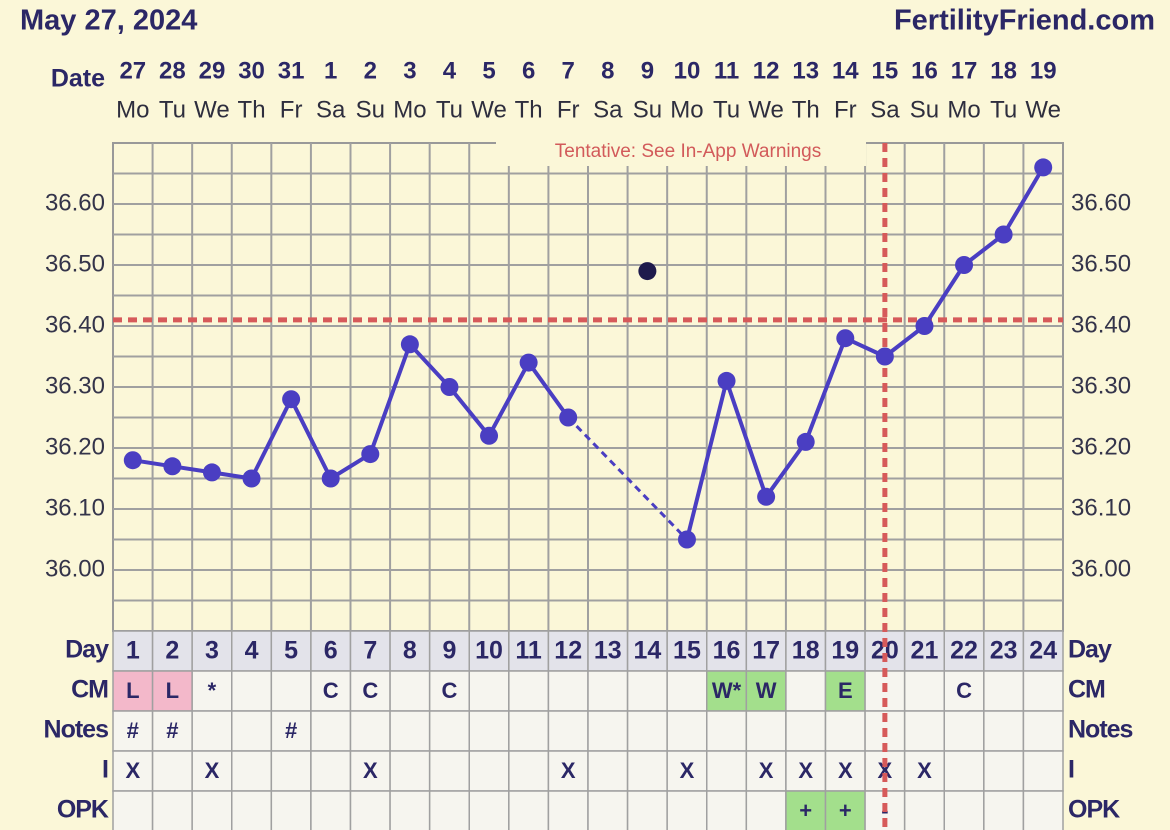  What do you see at coordinates (529, 109) in the screenshot?
I see `weekday-label: Th` at bounding box center [529, 109].